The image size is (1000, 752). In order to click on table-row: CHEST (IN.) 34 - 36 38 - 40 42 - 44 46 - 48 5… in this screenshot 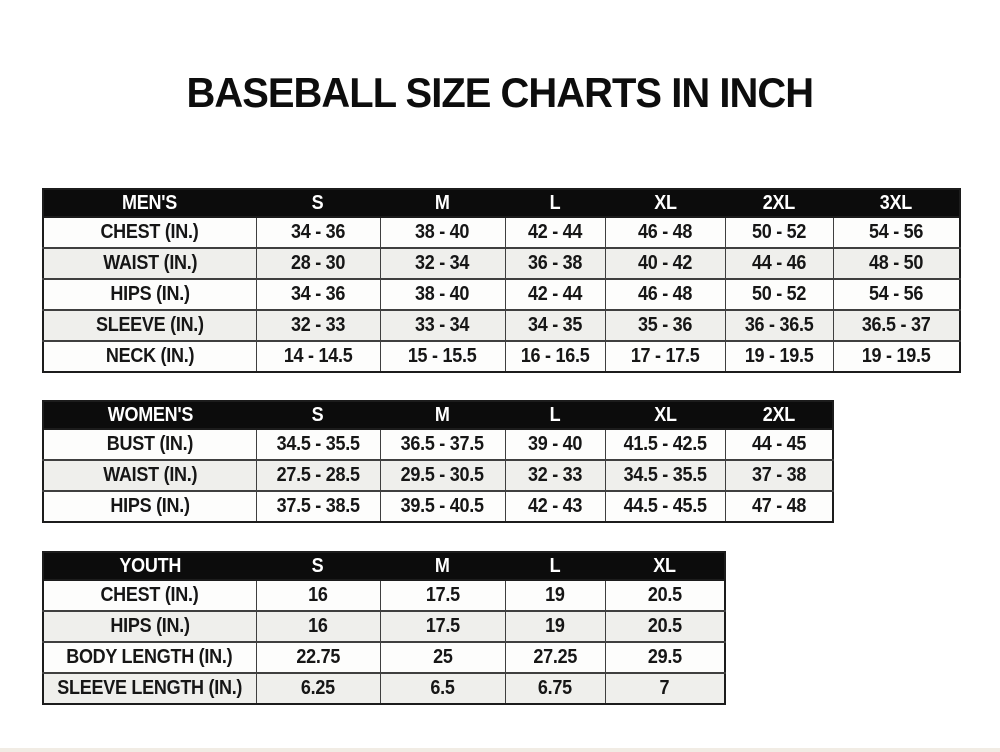, I will do `click(501, 232)`.